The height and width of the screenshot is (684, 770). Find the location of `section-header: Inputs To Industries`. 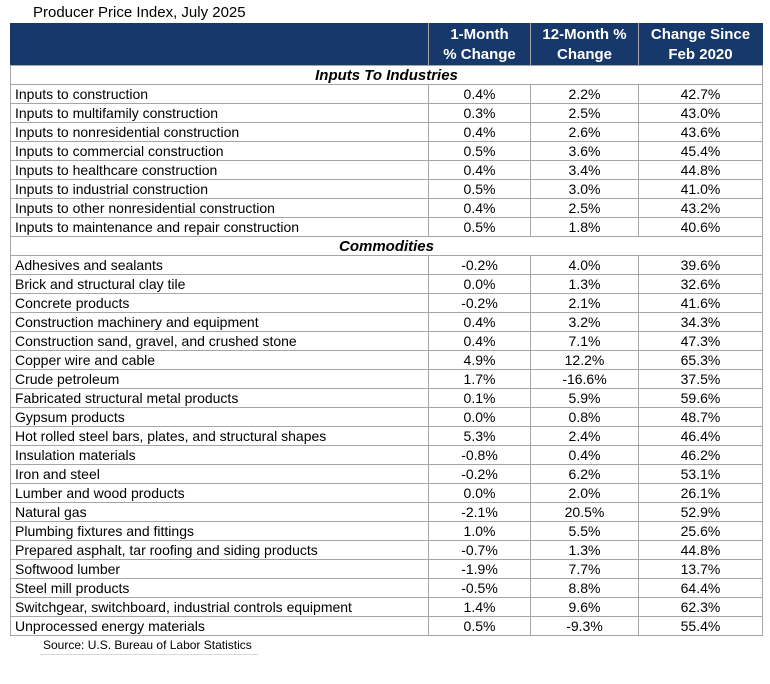

section-header: Inputs To Industries is located at coordinates (386, 75).